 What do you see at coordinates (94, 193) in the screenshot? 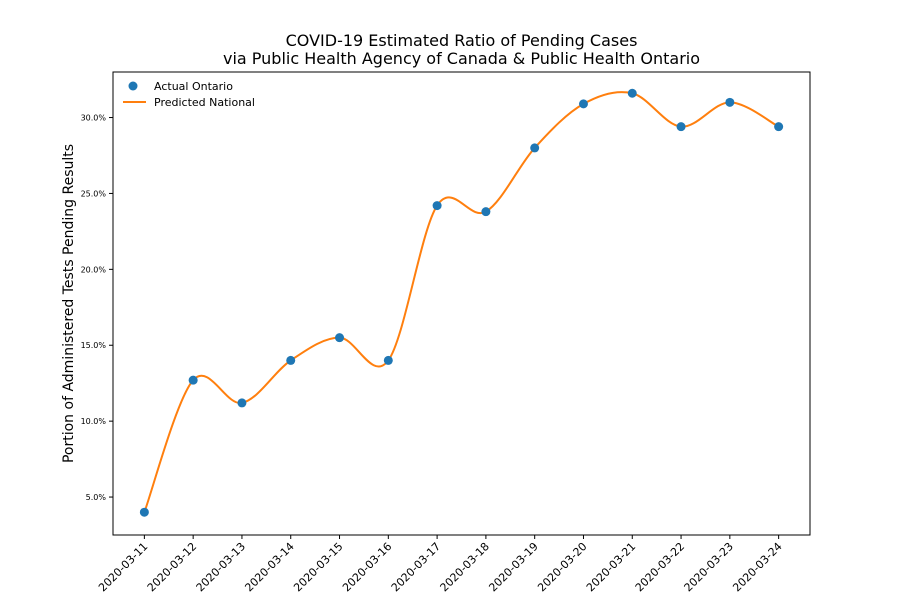
I see `y-tick-label: 25.0%` at bounding box center [94, 193].